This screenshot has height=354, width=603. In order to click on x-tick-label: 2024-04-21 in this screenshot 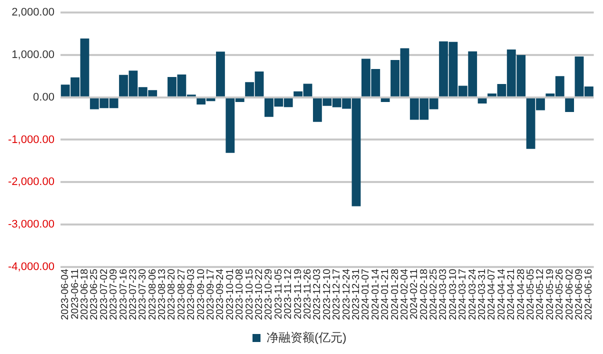, I will do `click(512, 294)`.